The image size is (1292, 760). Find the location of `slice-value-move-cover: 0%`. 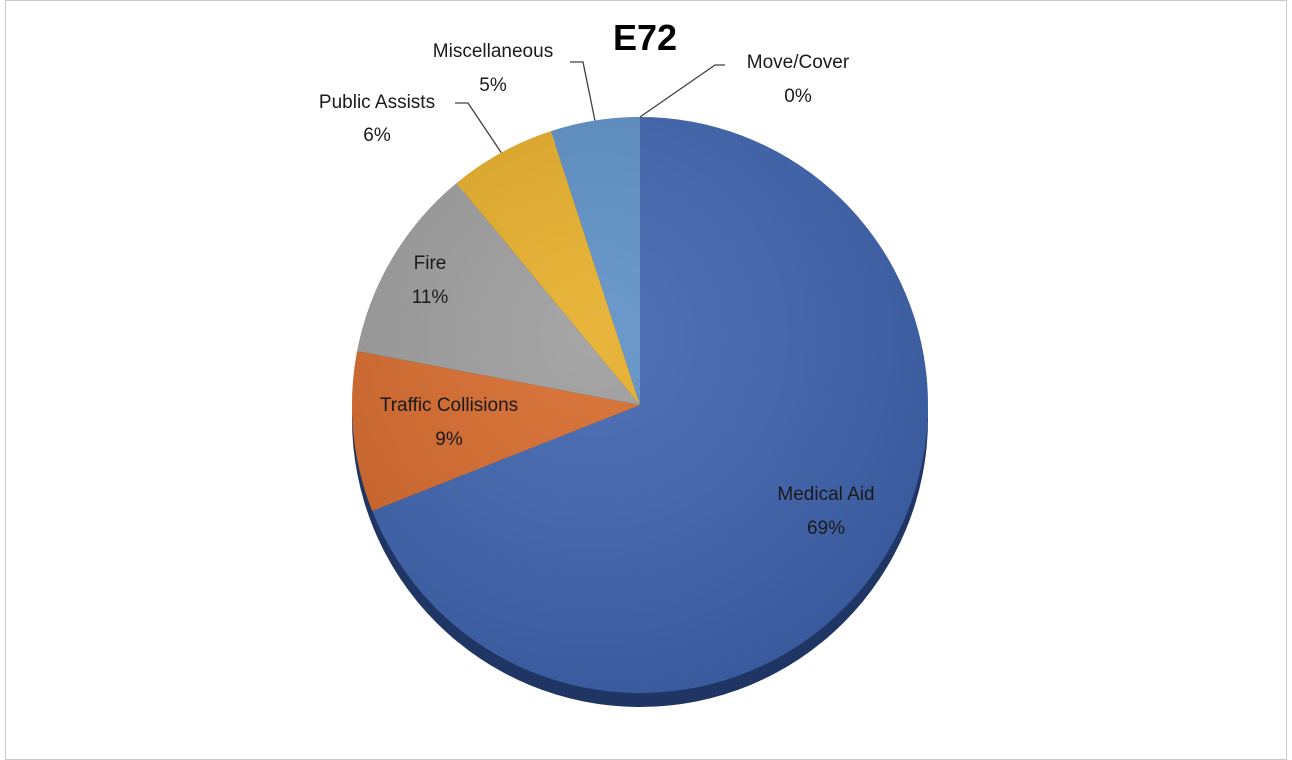

slice-value-move-cover: 0% is located at coordinates (798, 96).